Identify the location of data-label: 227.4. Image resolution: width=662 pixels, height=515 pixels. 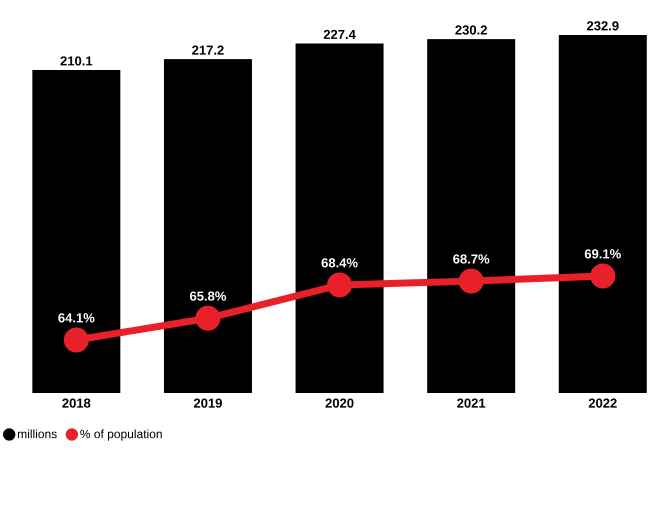
(340, 34).